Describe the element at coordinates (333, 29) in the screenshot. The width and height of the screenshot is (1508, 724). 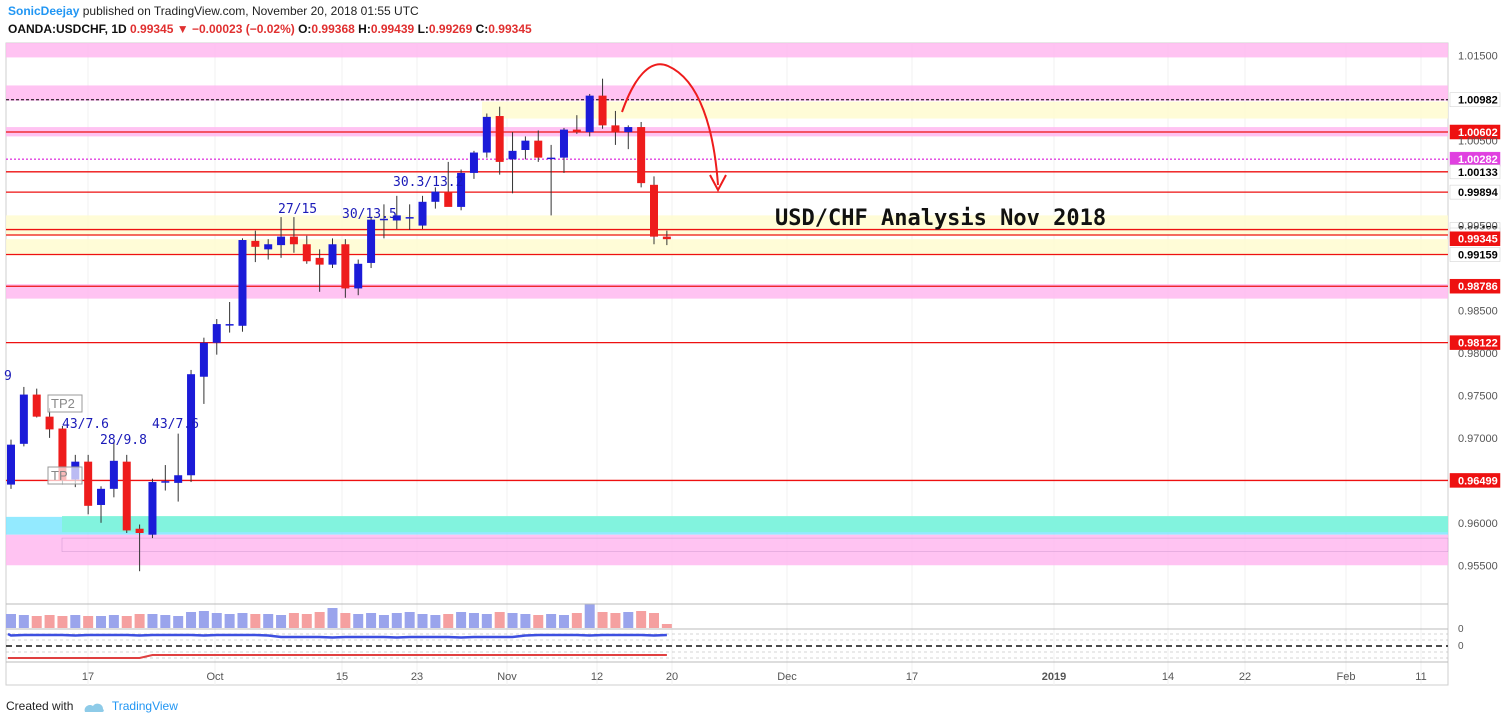
I see `open-value: 0.99368` at that location.